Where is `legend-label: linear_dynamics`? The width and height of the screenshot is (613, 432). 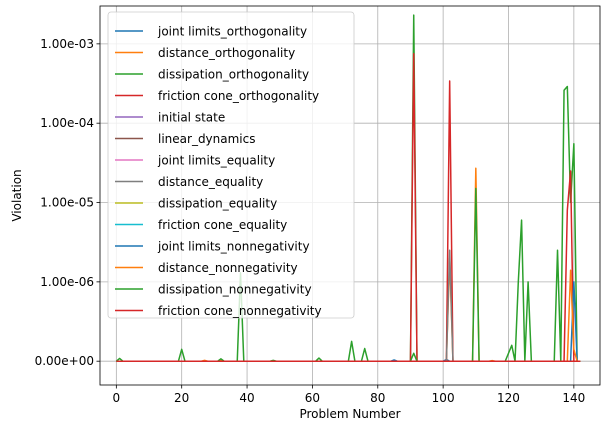 legend-label: linear_dynamics is located at coordinates (207, 139).